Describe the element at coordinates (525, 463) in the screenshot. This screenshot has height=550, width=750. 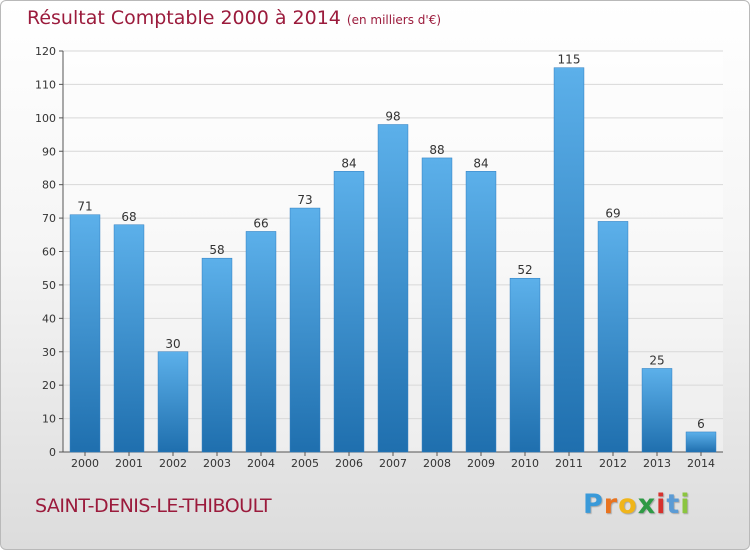
I see `x-tick-label: 2010` at that location.